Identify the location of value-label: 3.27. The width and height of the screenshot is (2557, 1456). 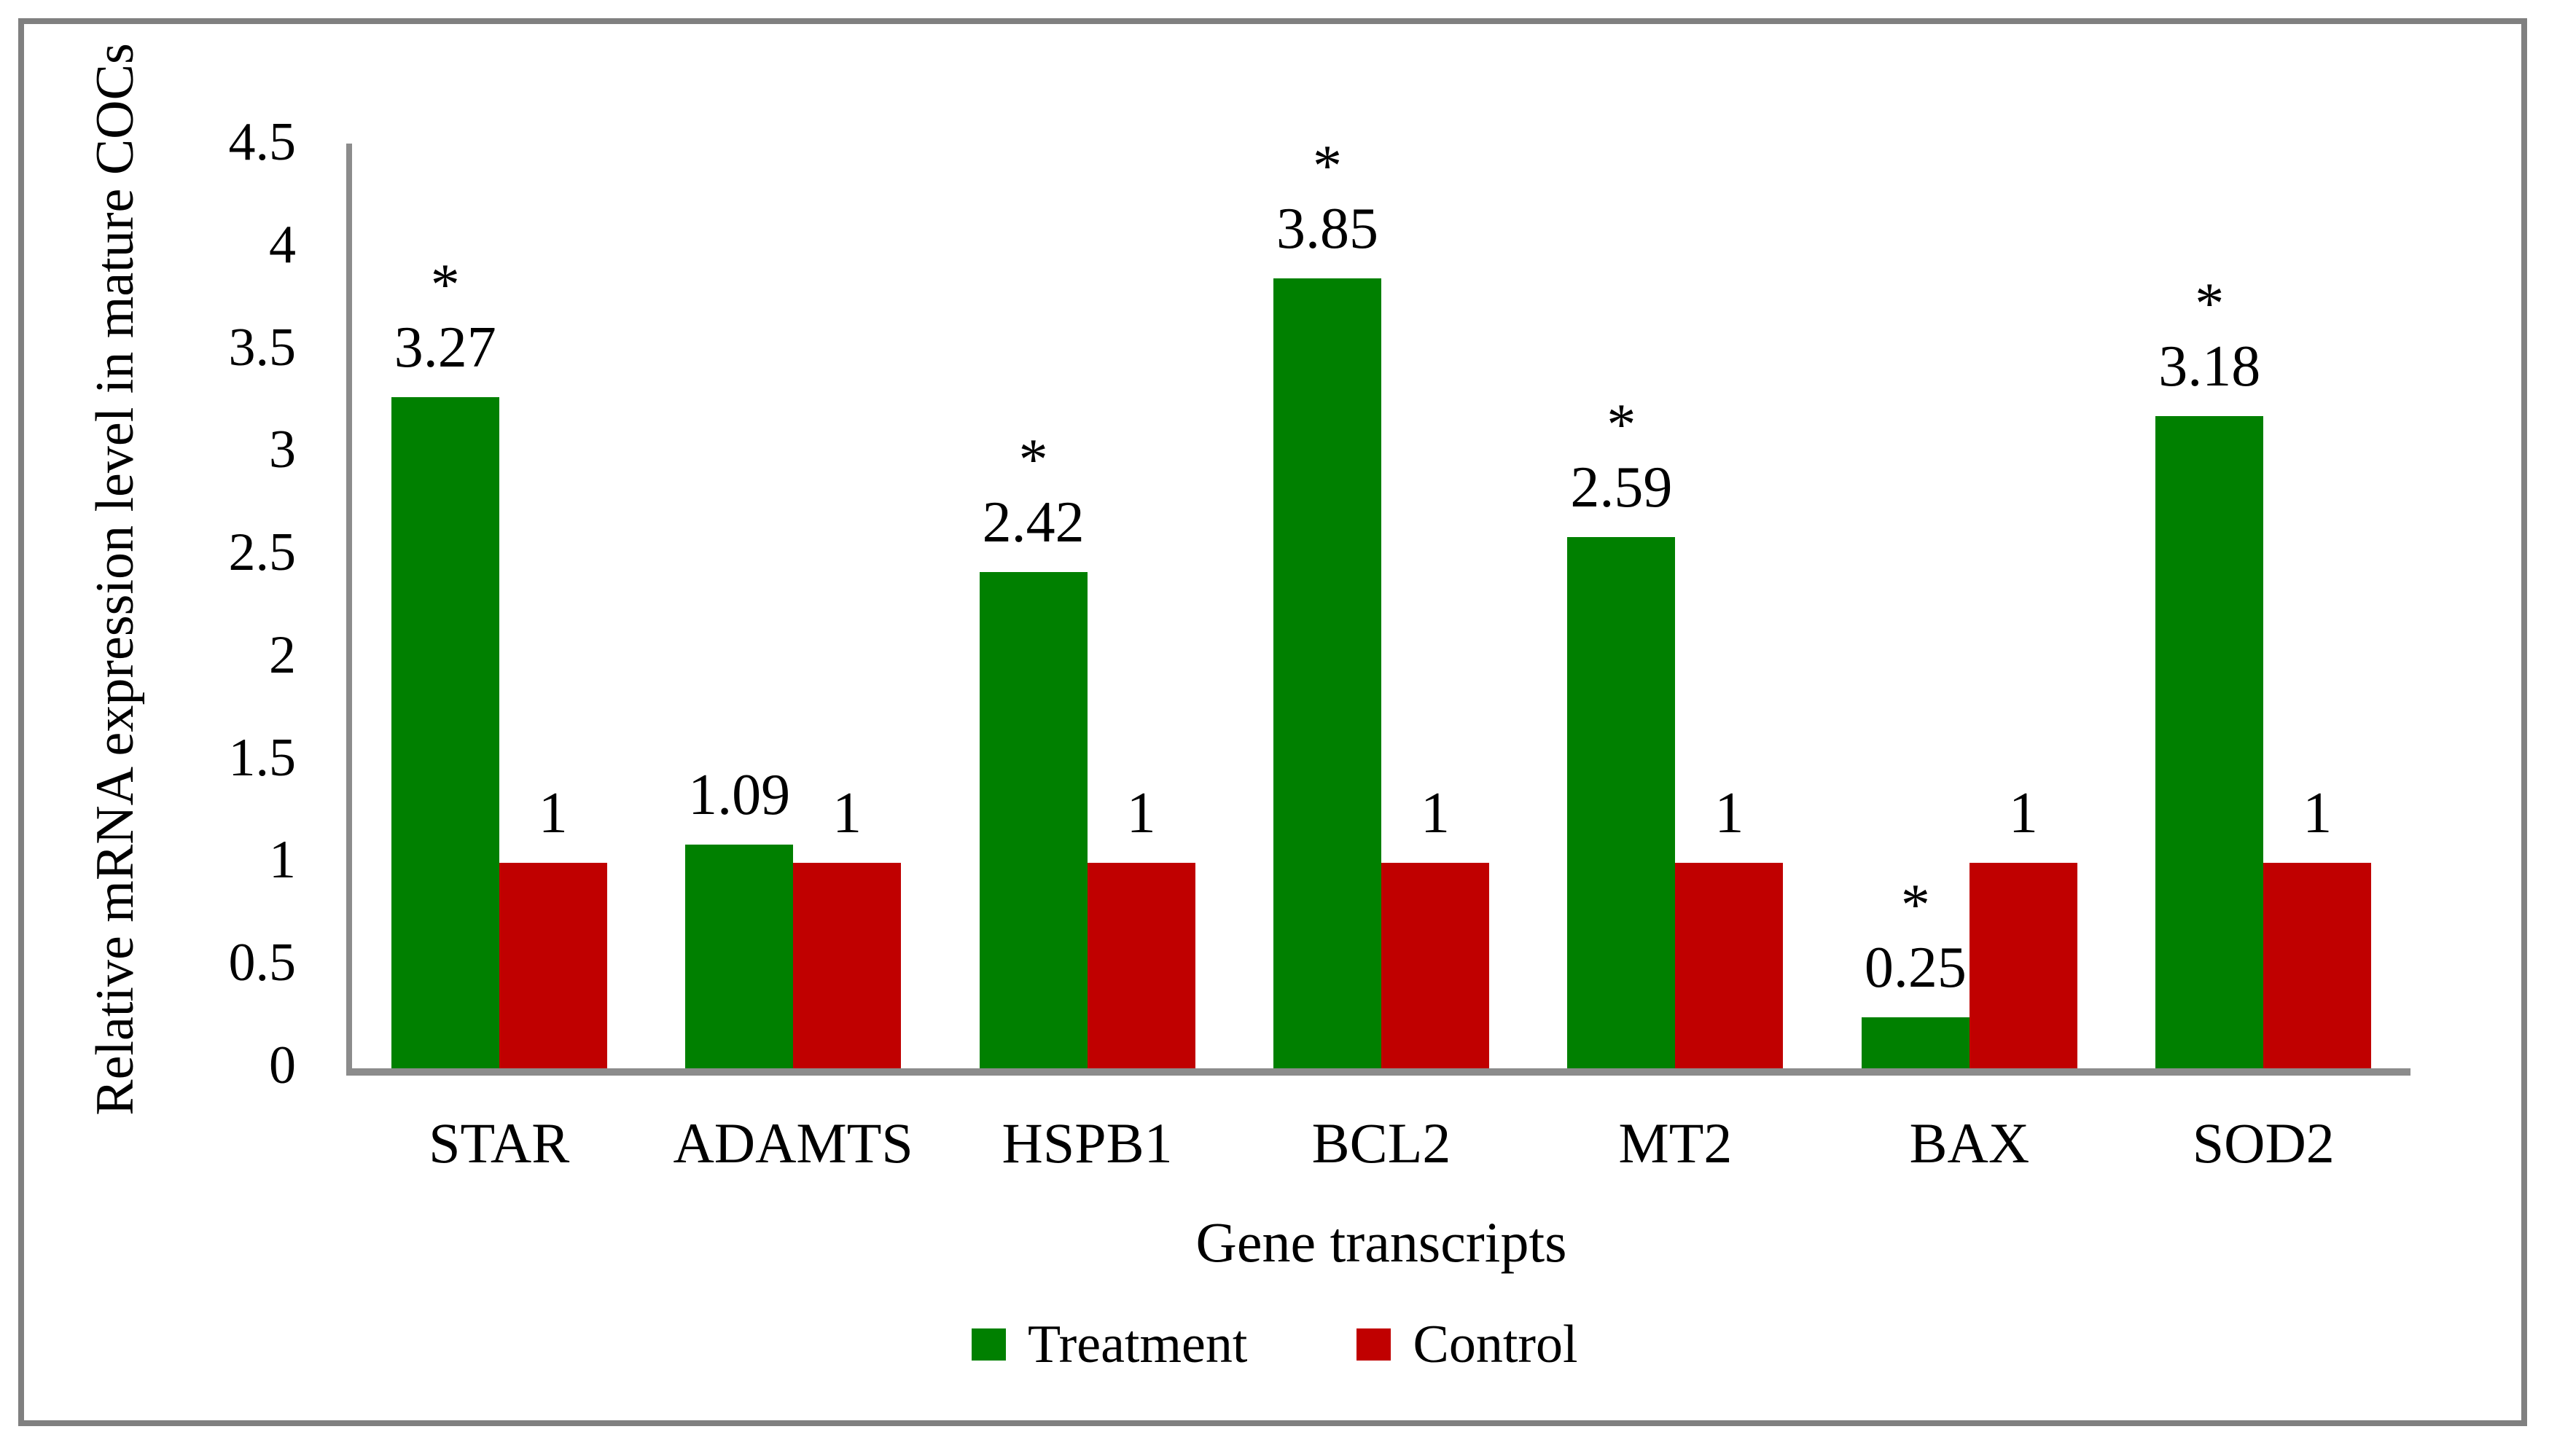
(445, 348).